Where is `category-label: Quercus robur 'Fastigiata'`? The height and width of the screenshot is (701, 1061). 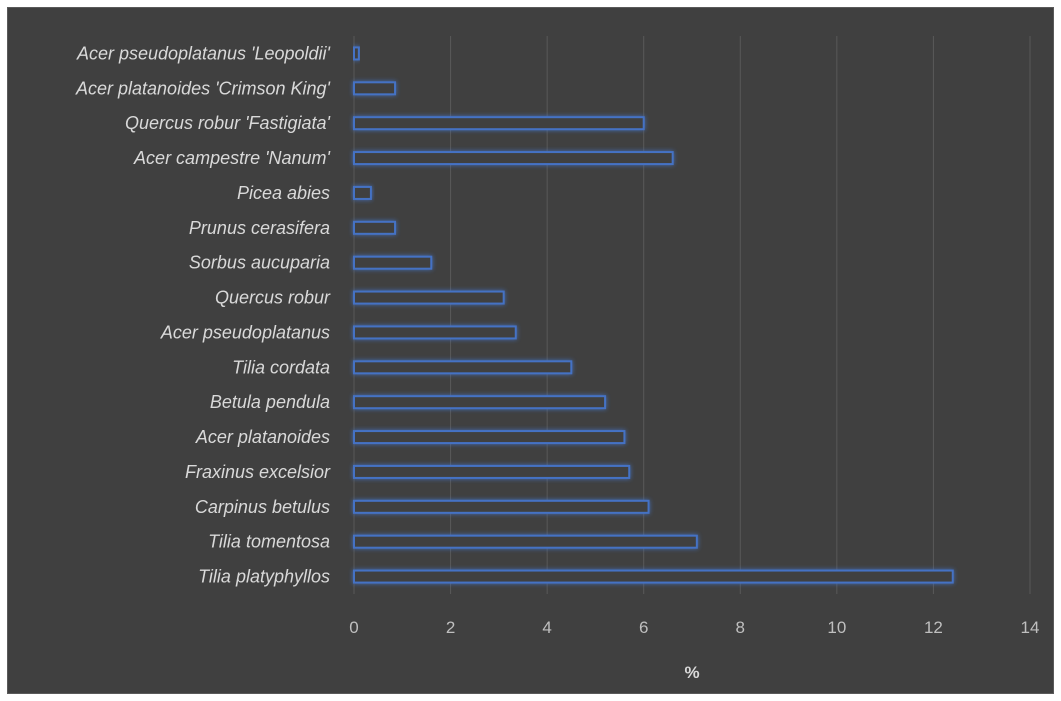
category-label: Quercus robur 'Fastigiata' is located at coordinates (228, 123).